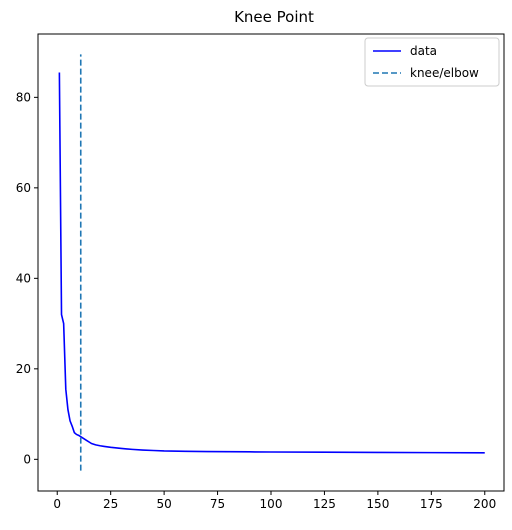 Image resolution: width=512 pixels, height=530 pixels. I want to click on x-tick-label: 125, so click(324, 504).